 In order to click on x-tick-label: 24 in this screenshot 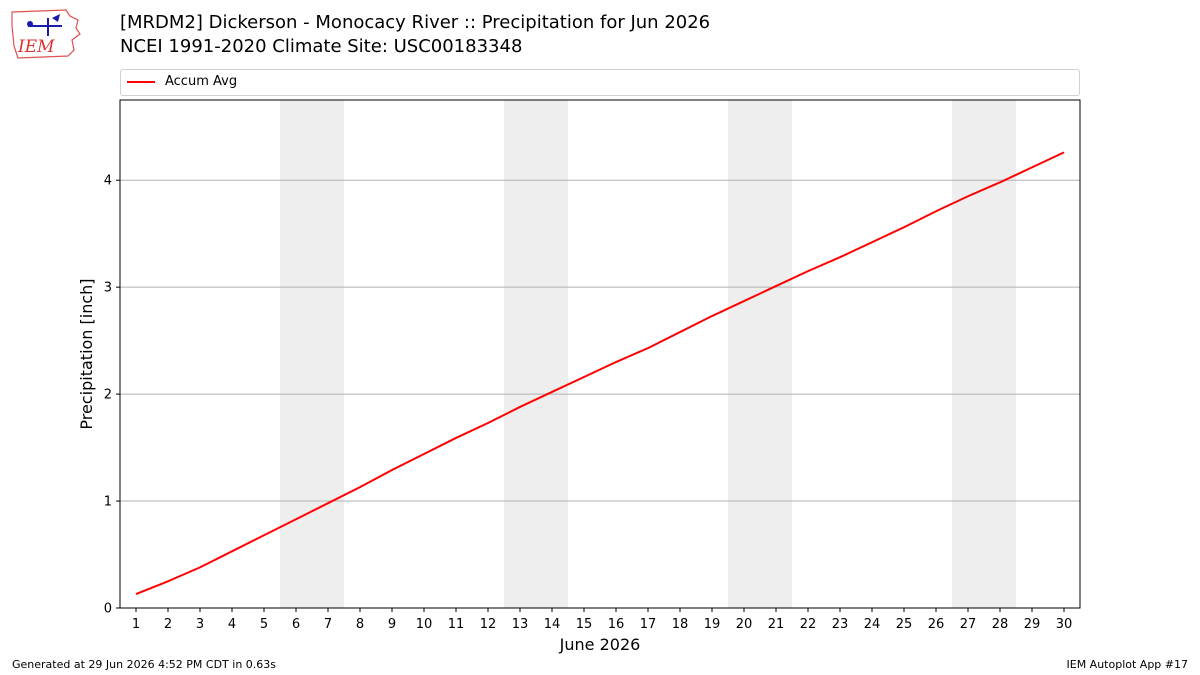, I will do `click(872, 624)`.